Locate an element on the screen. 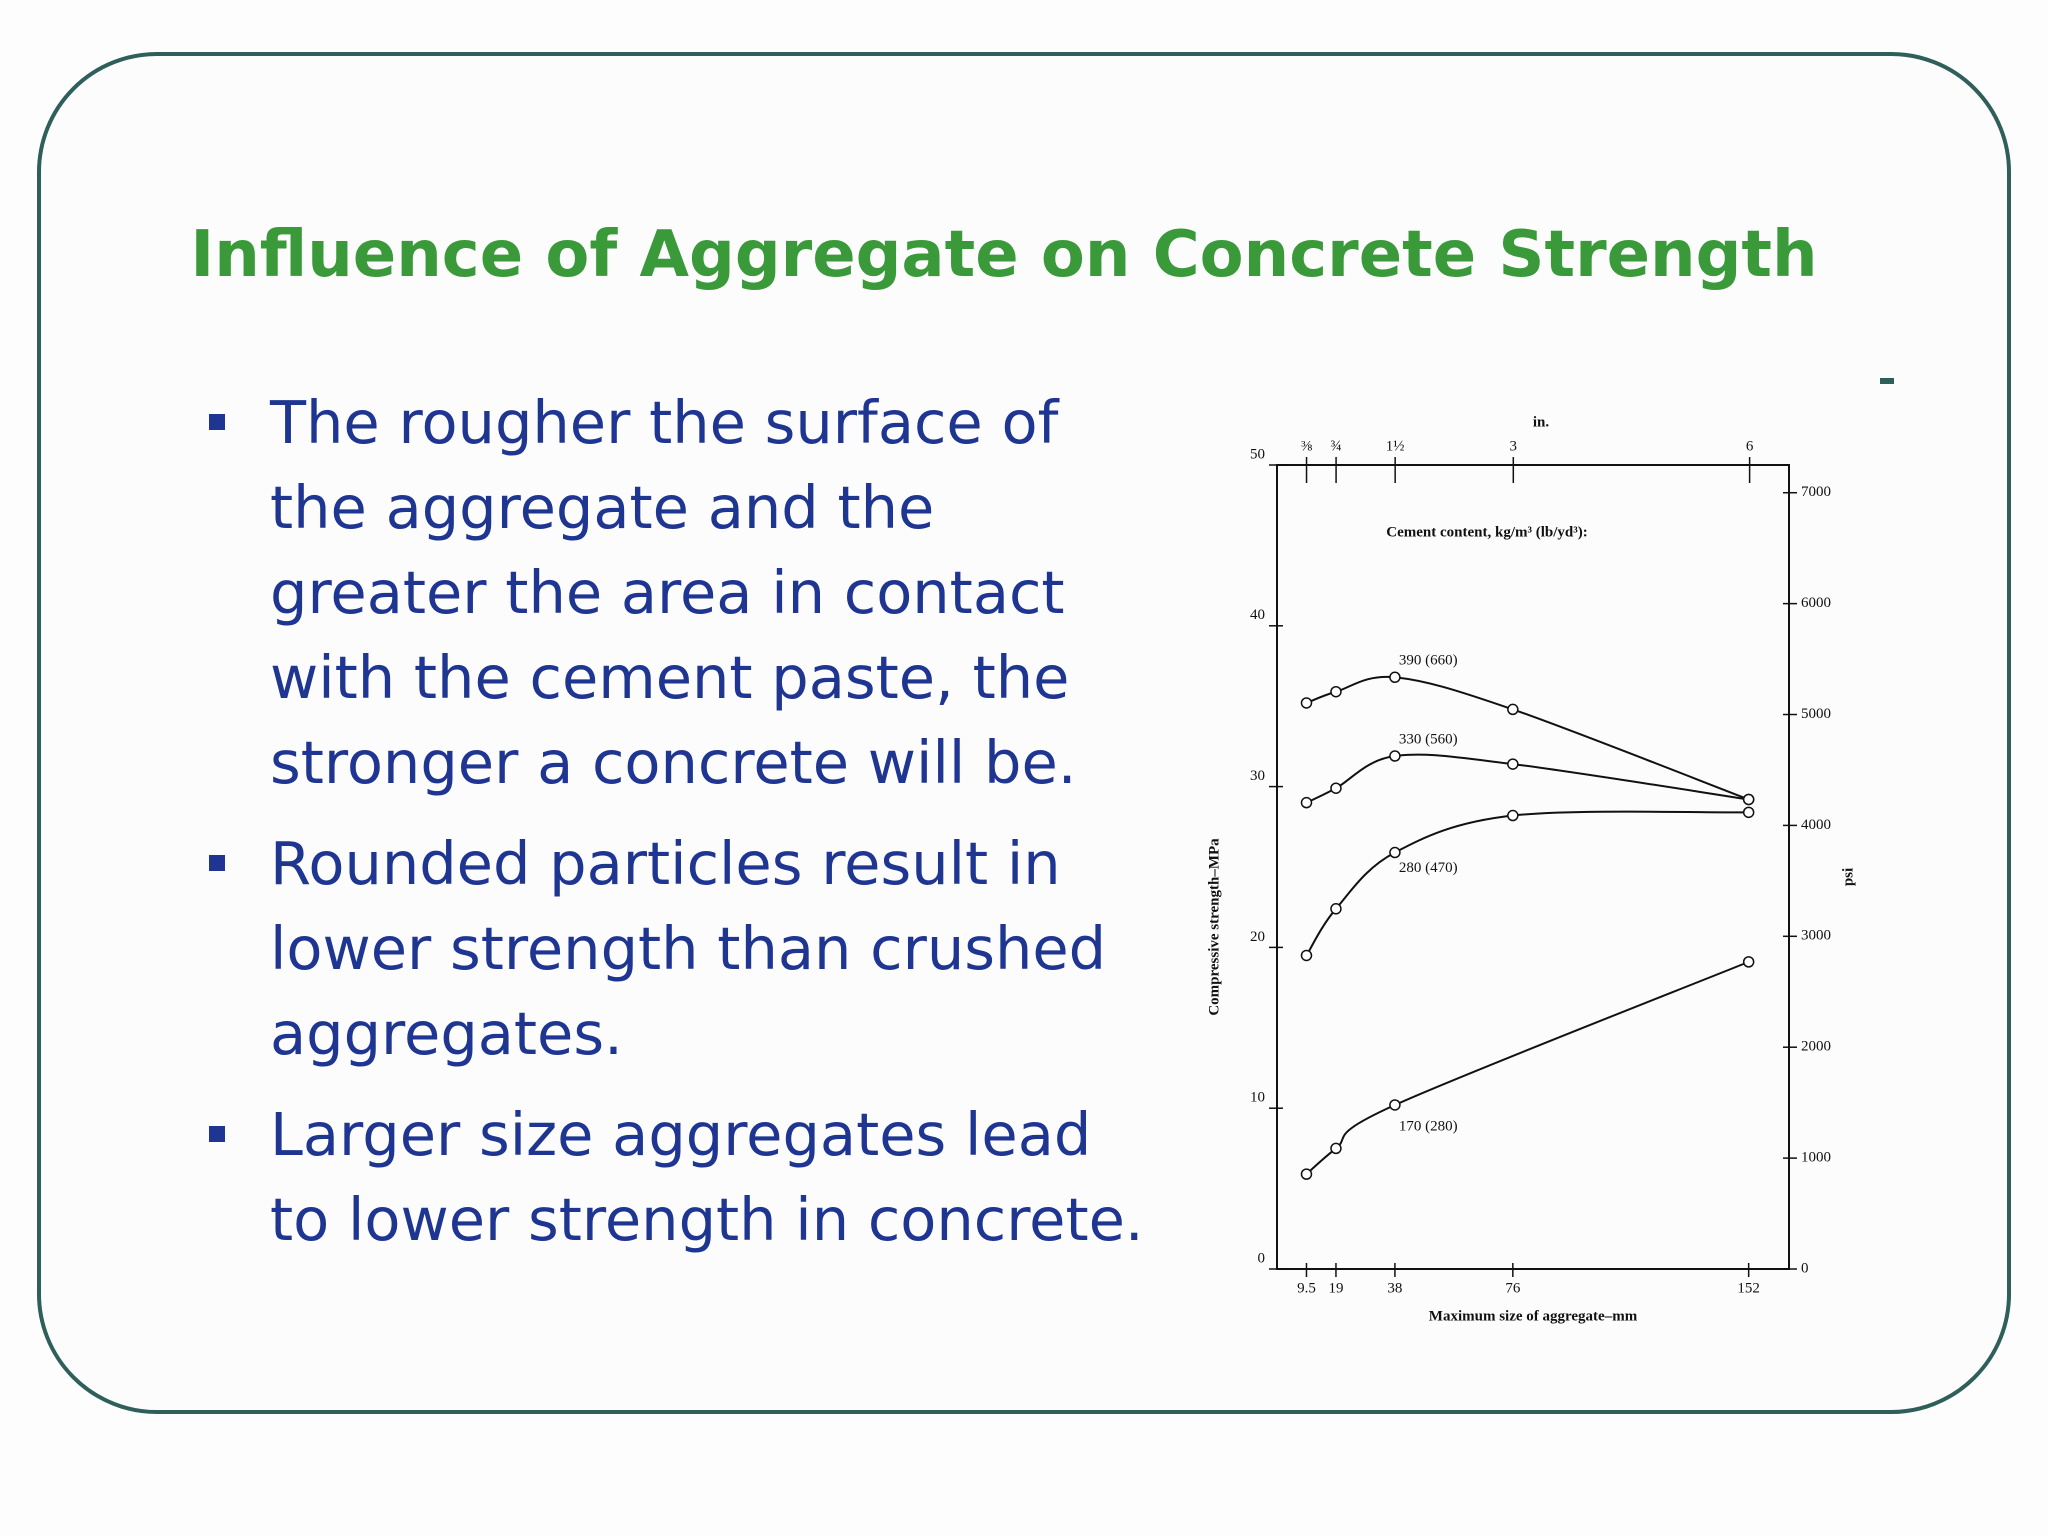 This screenshot has height=1536, width=2048. series-label: 170 (280) is located at coordinates (1428, 1126).